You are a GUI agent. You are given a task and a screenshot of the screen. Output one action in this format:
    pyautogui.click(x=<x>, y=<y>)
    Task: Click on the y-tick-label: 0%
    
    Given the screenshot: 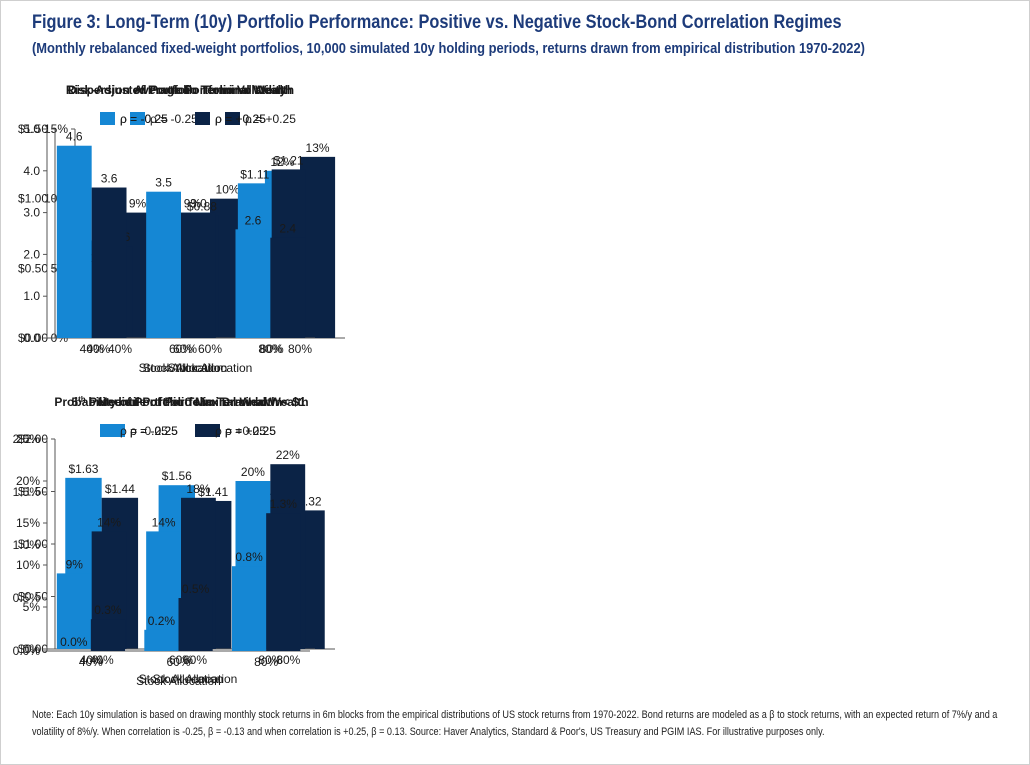 What is the action you would take?
    pyautogui.click(x=32, y=649)
    